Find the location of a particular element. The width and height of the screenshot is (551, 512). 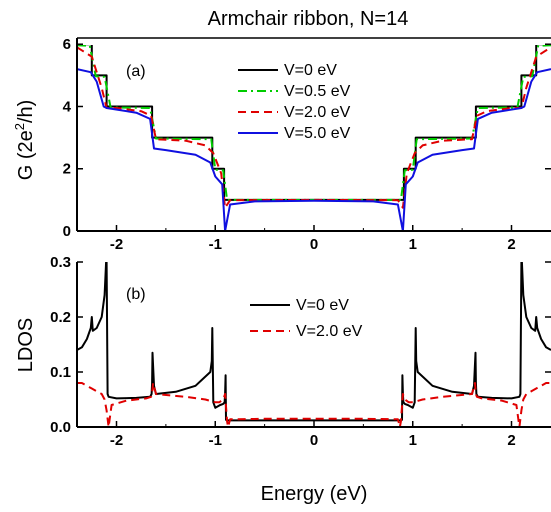

panel-a-legend-label-1: V=0.5 eV is located at coordinates (317, 91).